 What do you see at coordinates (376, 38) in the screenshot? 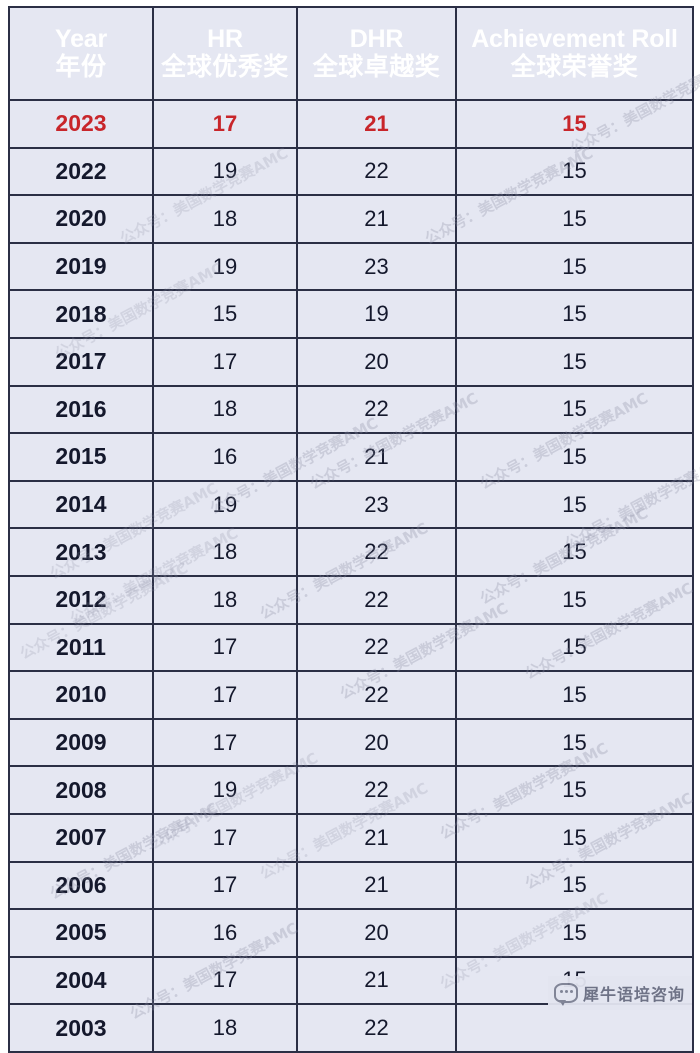
I see `column-header-dhr-en: DHR` at bounding box center [376, 38].